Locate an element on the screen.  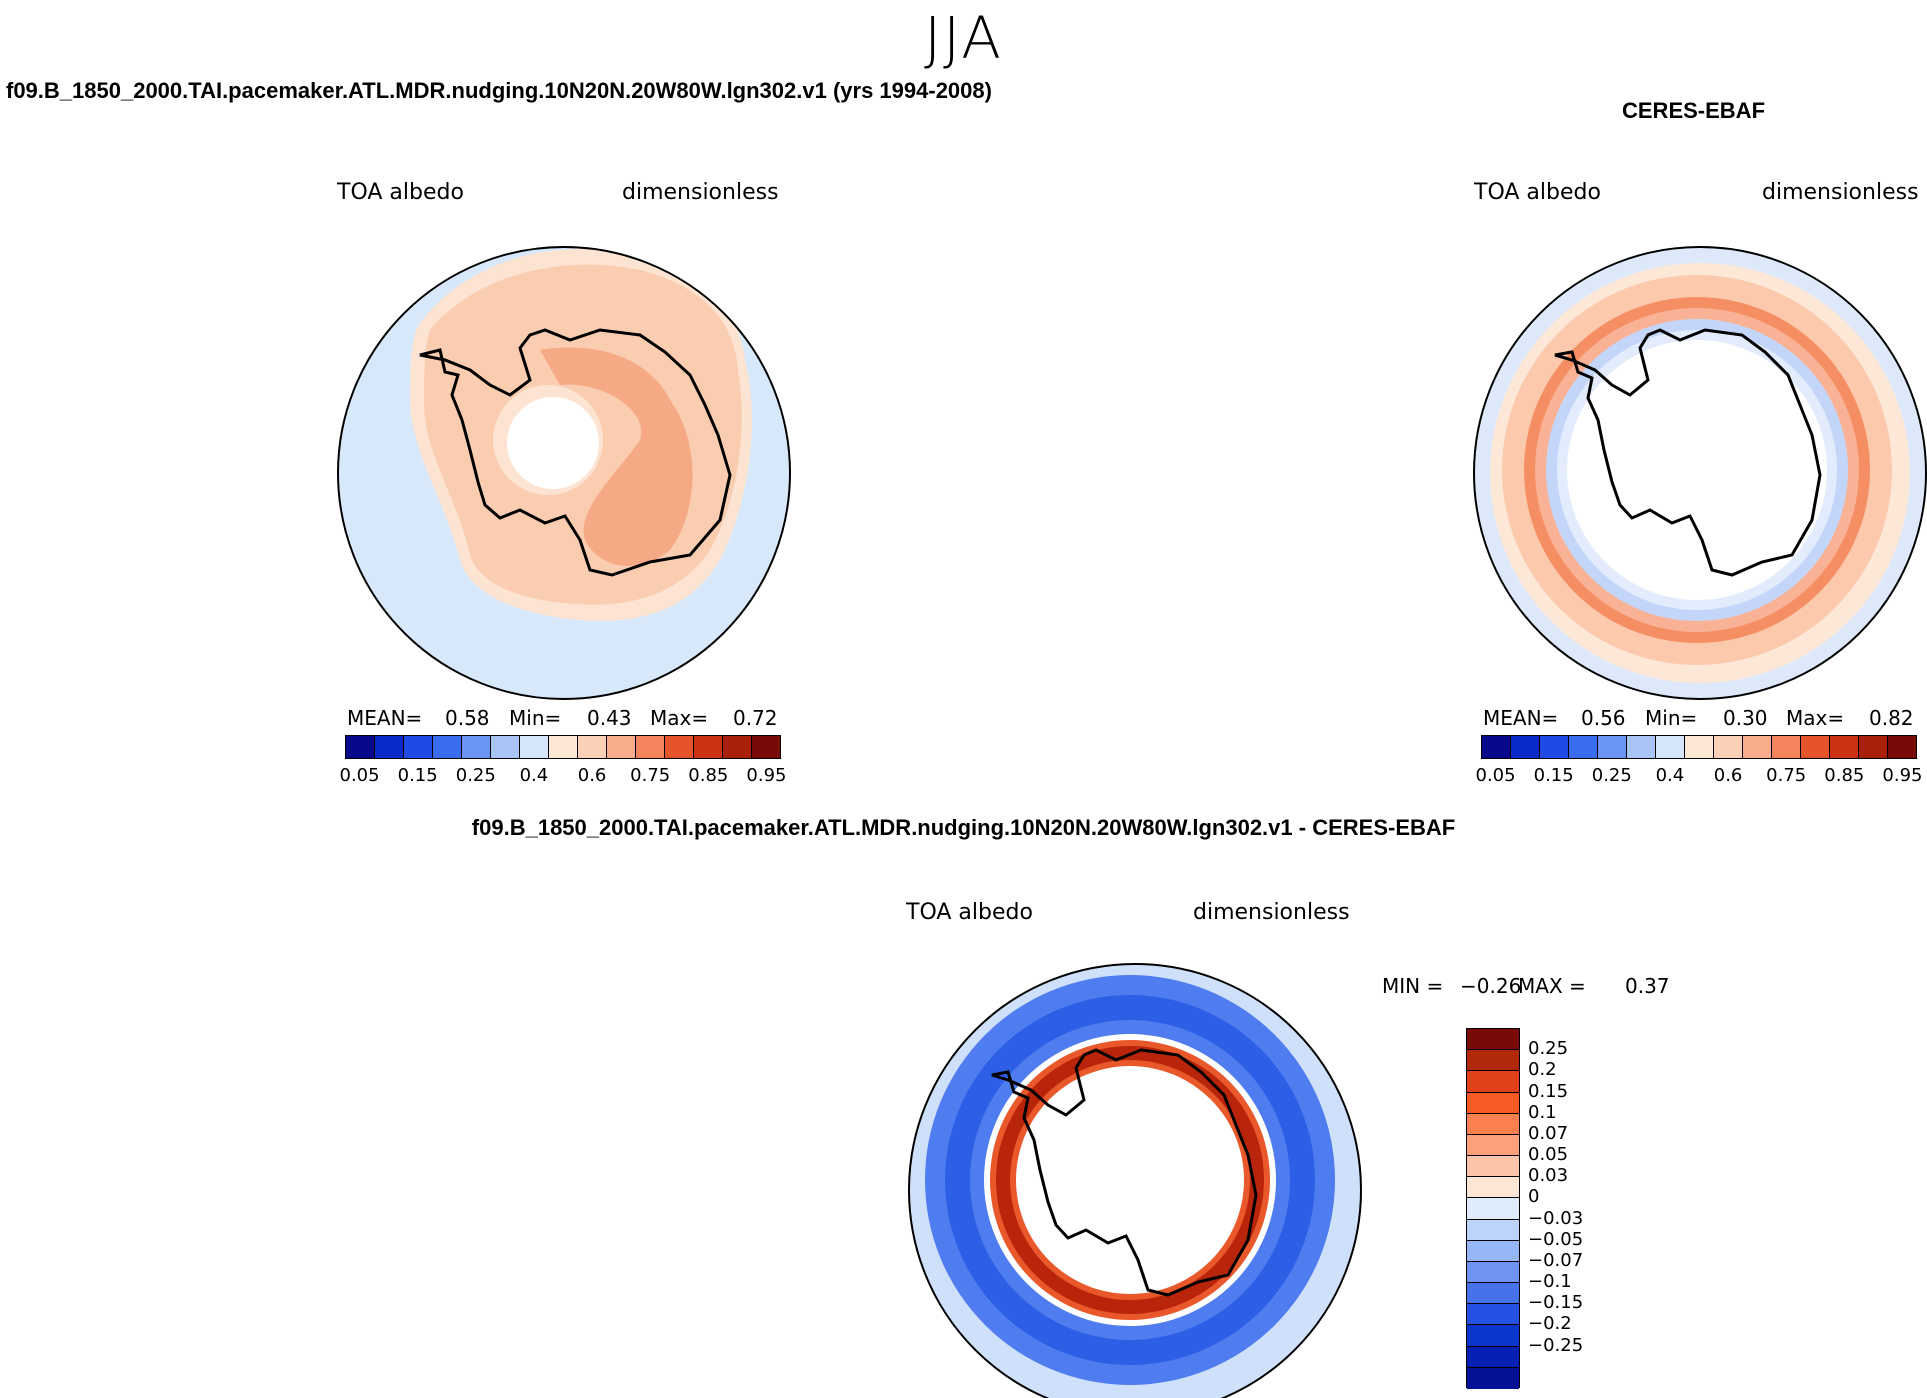
diff-max-label: MAX = is located at coordinates (1552, 986).